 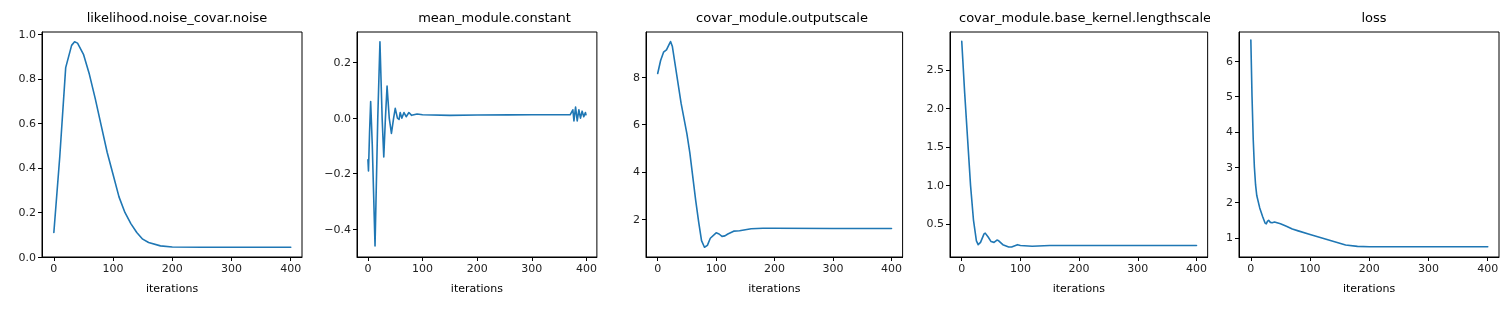 What do you see at coordinates (337, 174) in the screenshot?
I see `y-tick-label: −0.2` at bounding box center [337, 174].